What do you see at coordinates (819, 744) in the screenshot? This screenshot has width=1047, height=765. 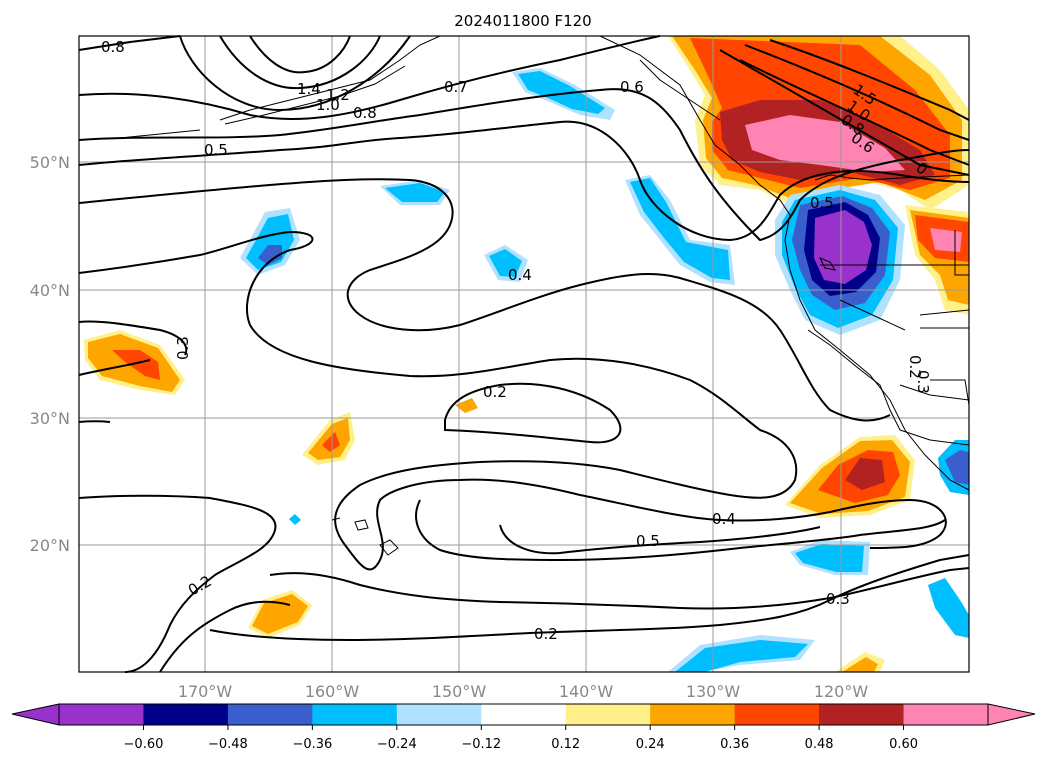 I see `colorbar-tick-label: 0.48` at bounding box center [819, 744].